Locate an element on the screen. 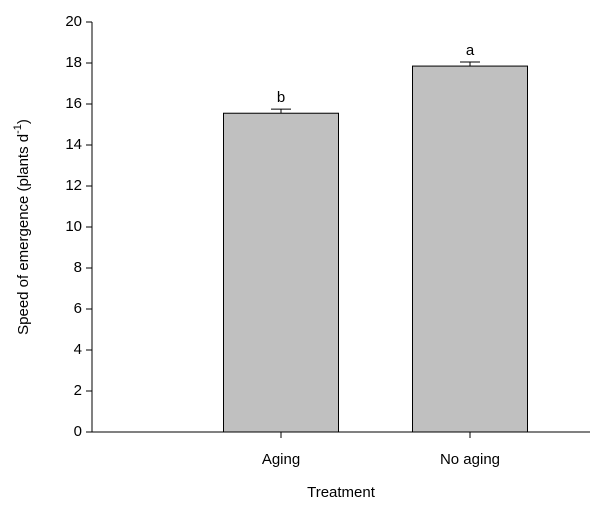 Image resolution: width=598 pixels, height=506 pixels. y-tick-label: 12 is located at coordinates (73, 185).